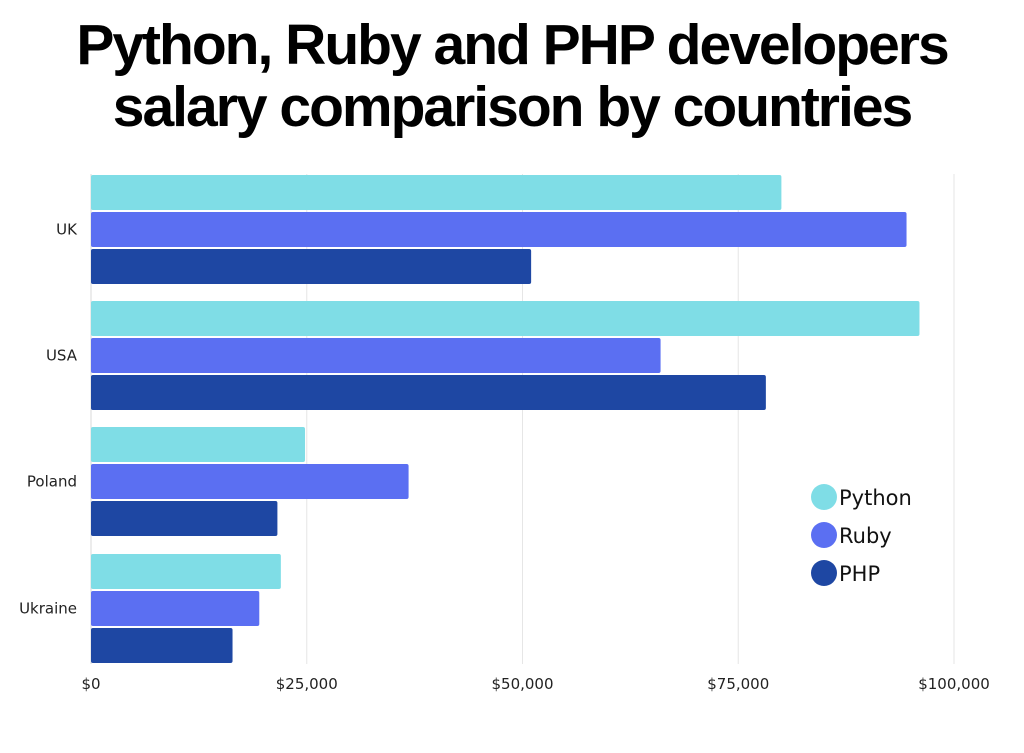  Describe the element at coordinates (67, 230) in the screenshot. I see `category-label: UK` at that location.